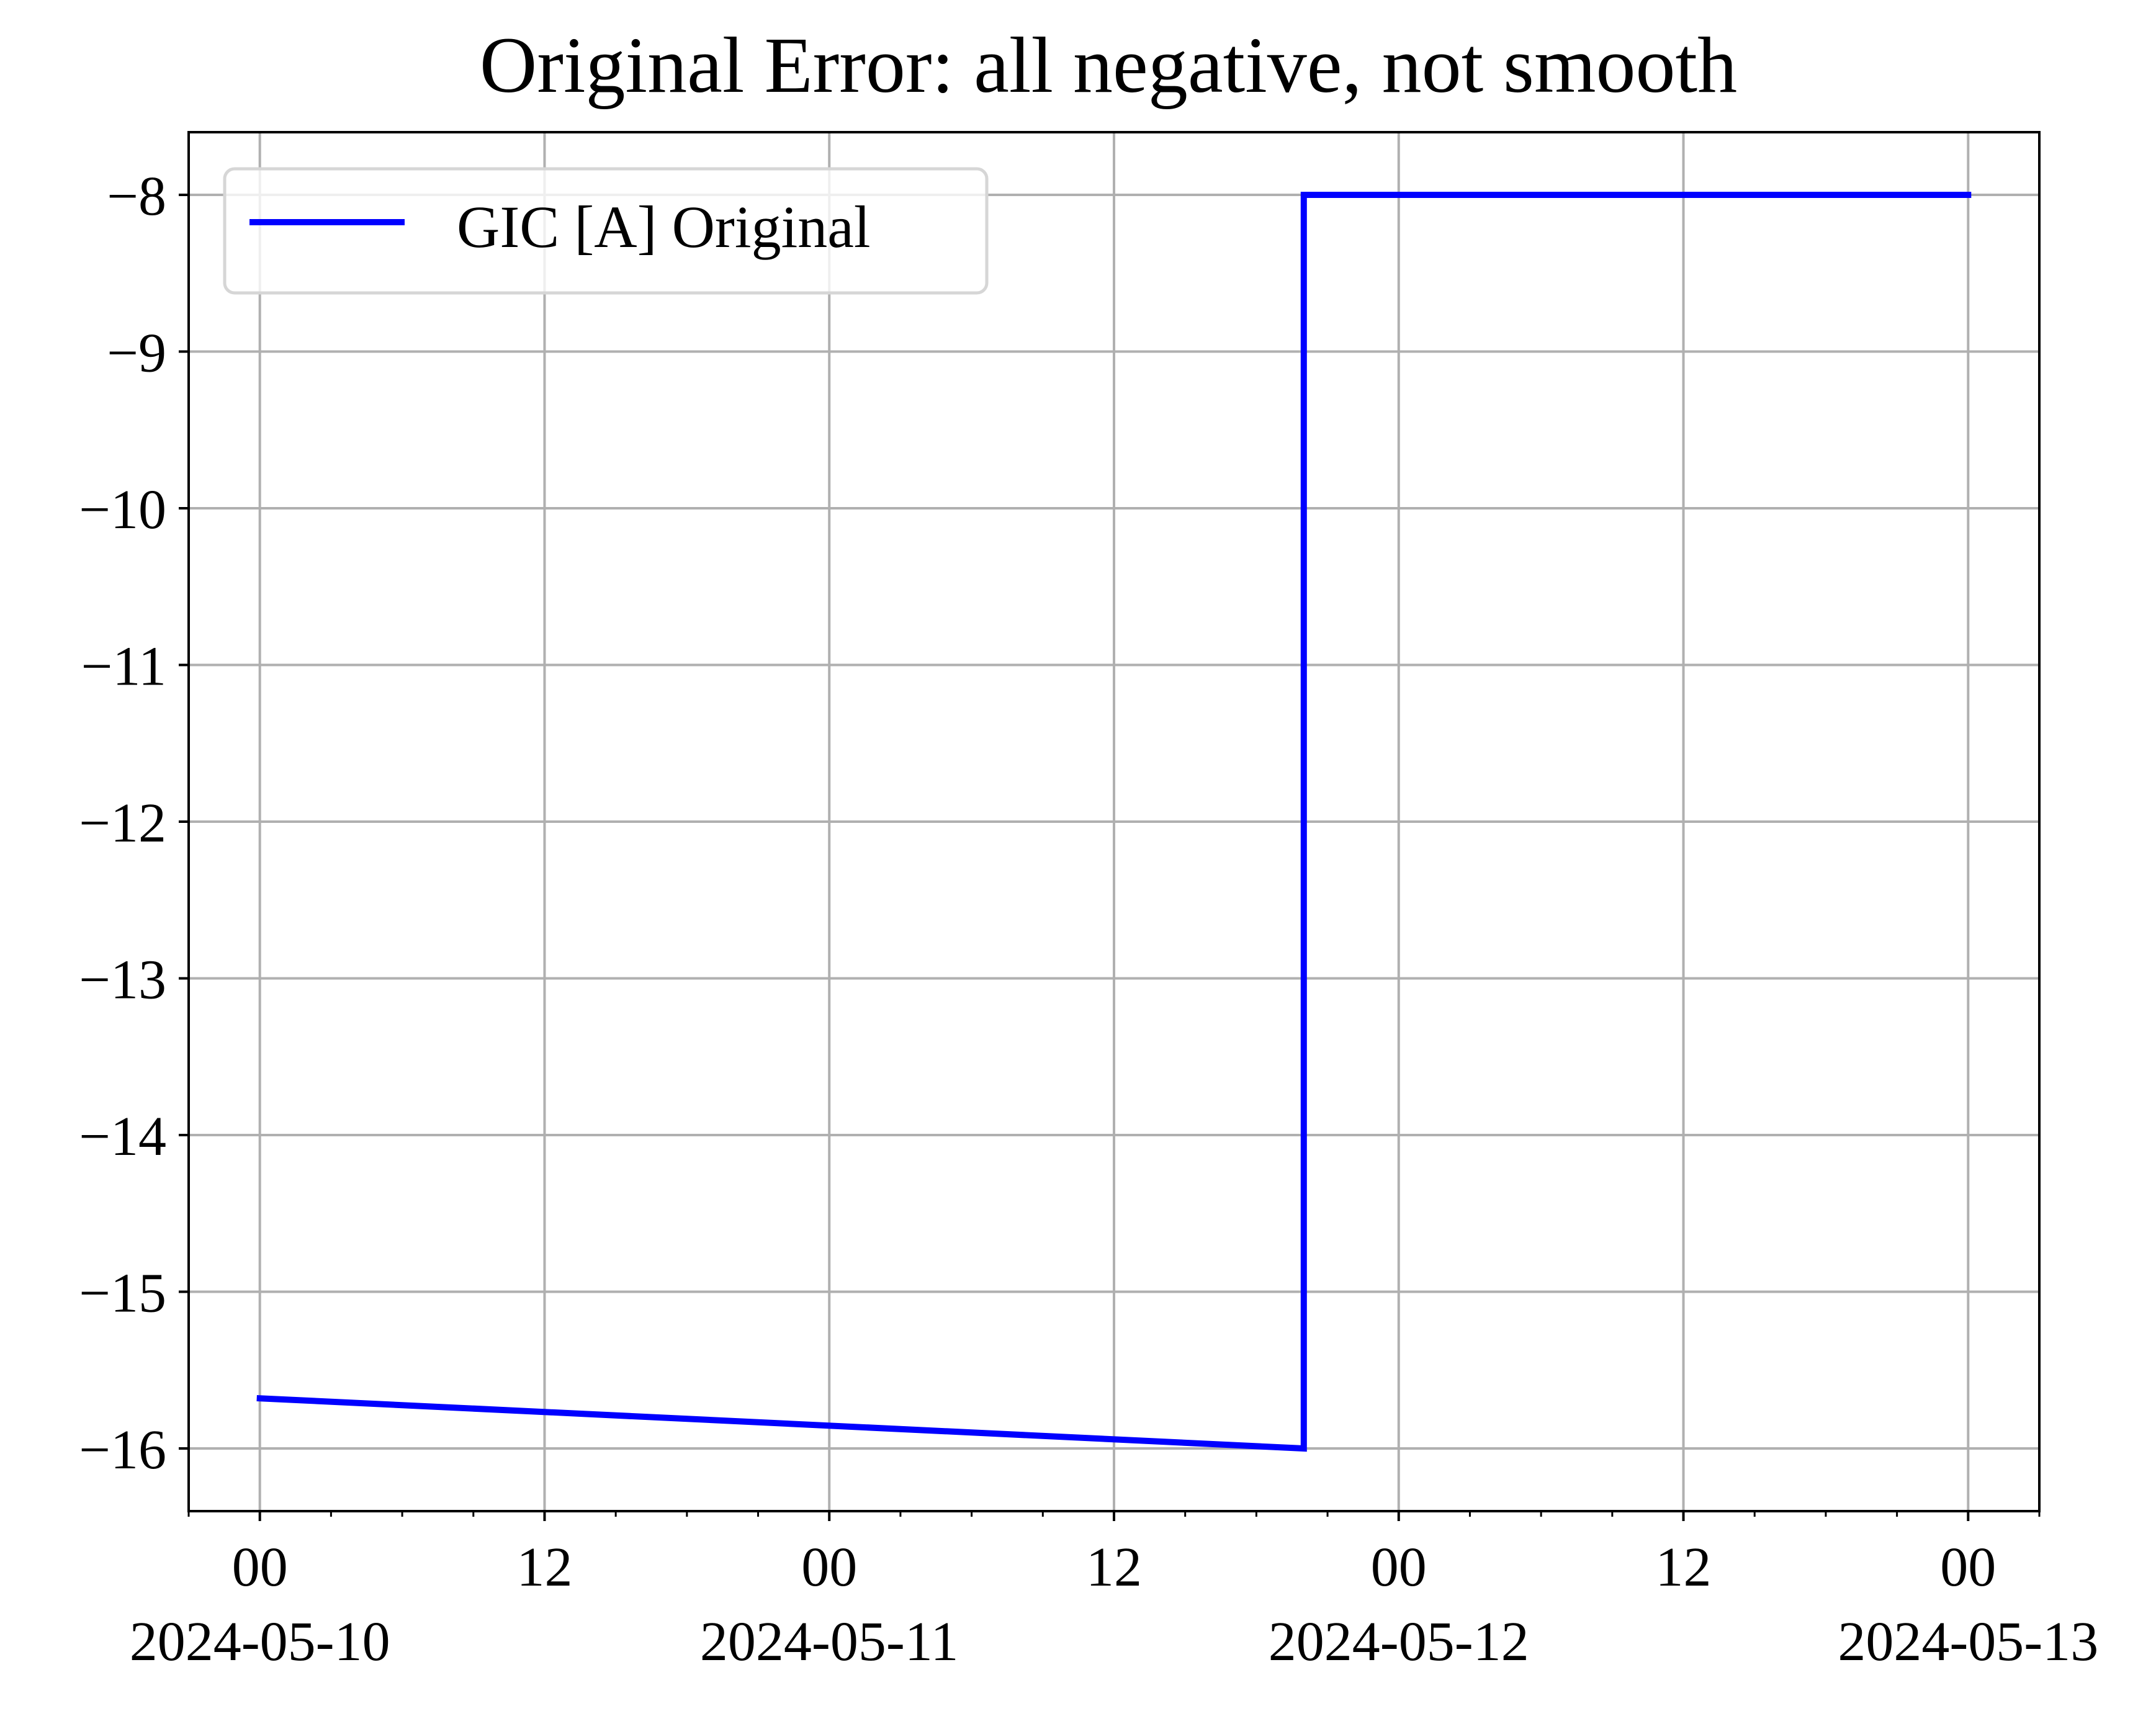  I want to click on x-date-label: 2024-05-13, so click(1968, 1641).